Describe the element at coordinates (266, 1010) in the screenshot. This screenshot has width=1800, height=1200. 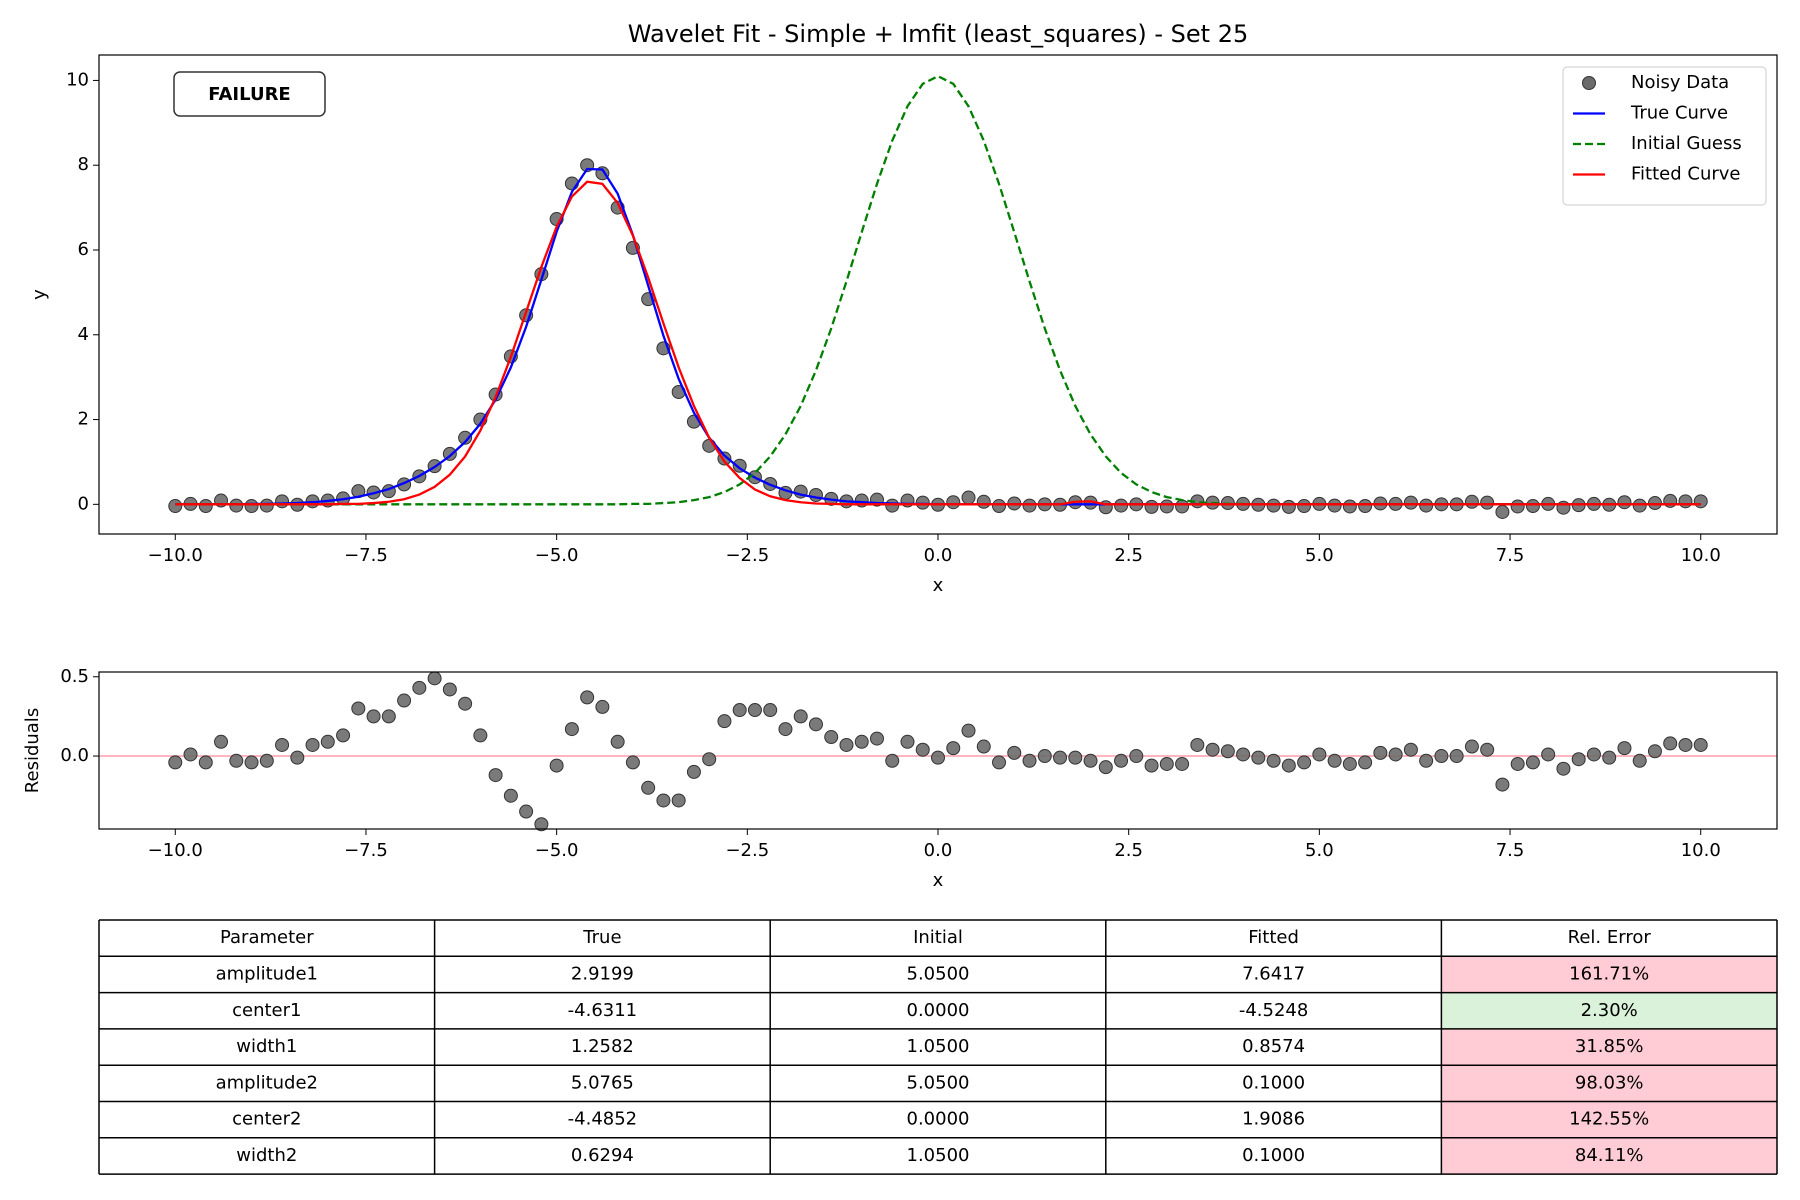
I see `table-cell: center1` at that location.